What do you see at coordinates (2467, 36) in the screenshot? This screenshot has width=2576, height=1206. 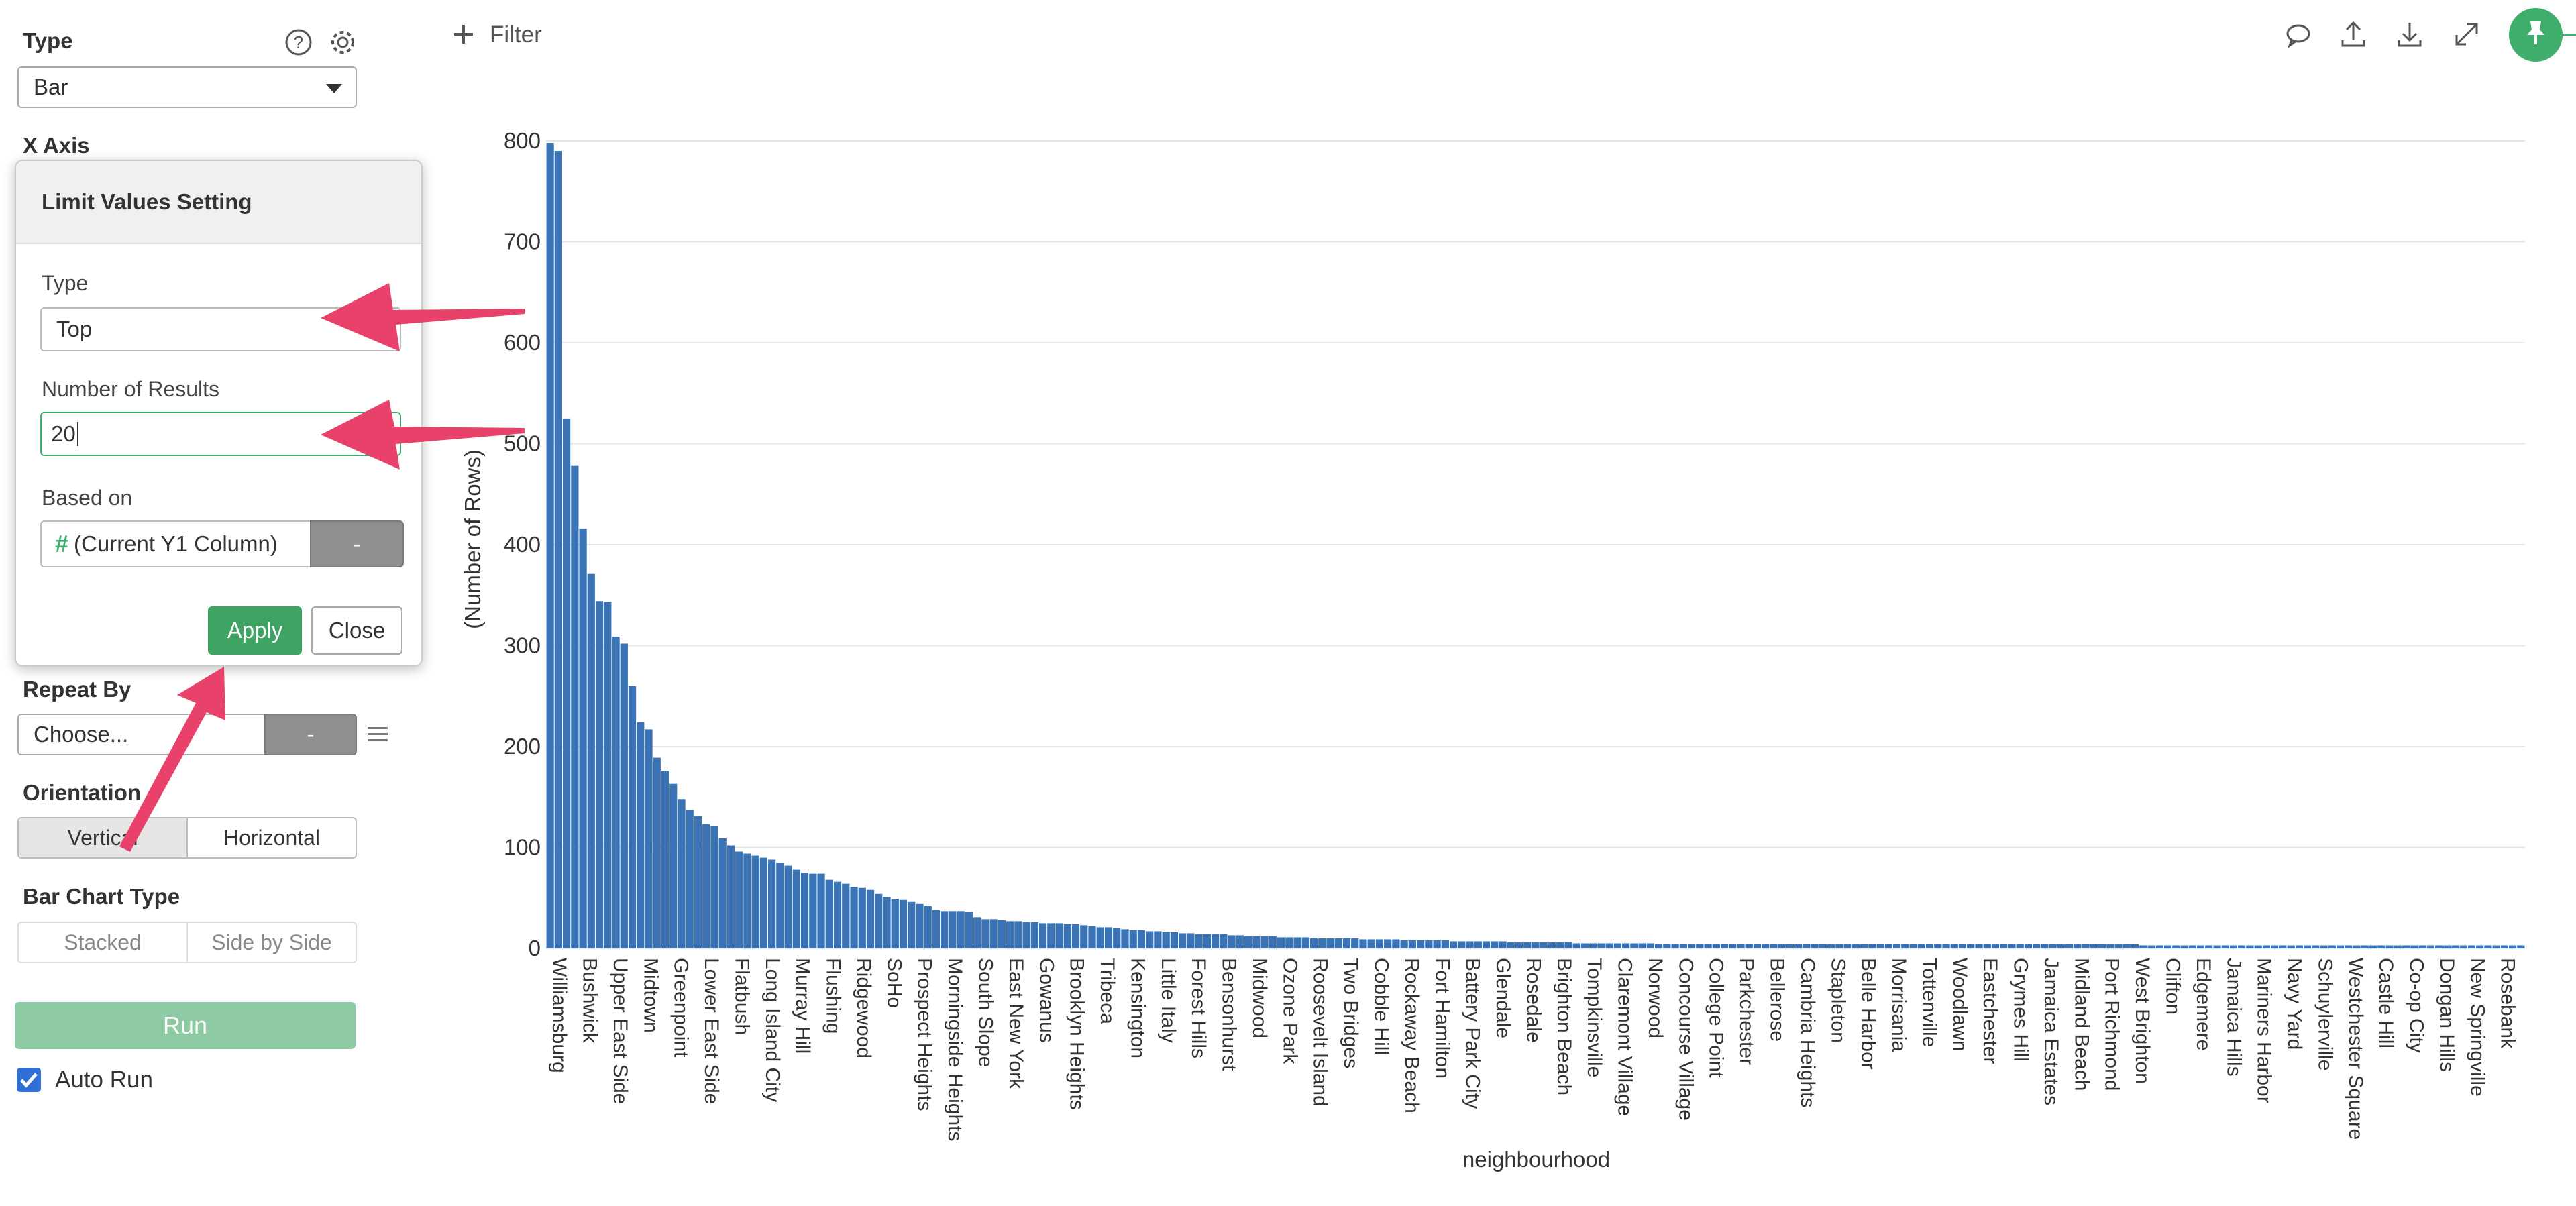 I see `expand-icon` at bounding box center [2467, 36].